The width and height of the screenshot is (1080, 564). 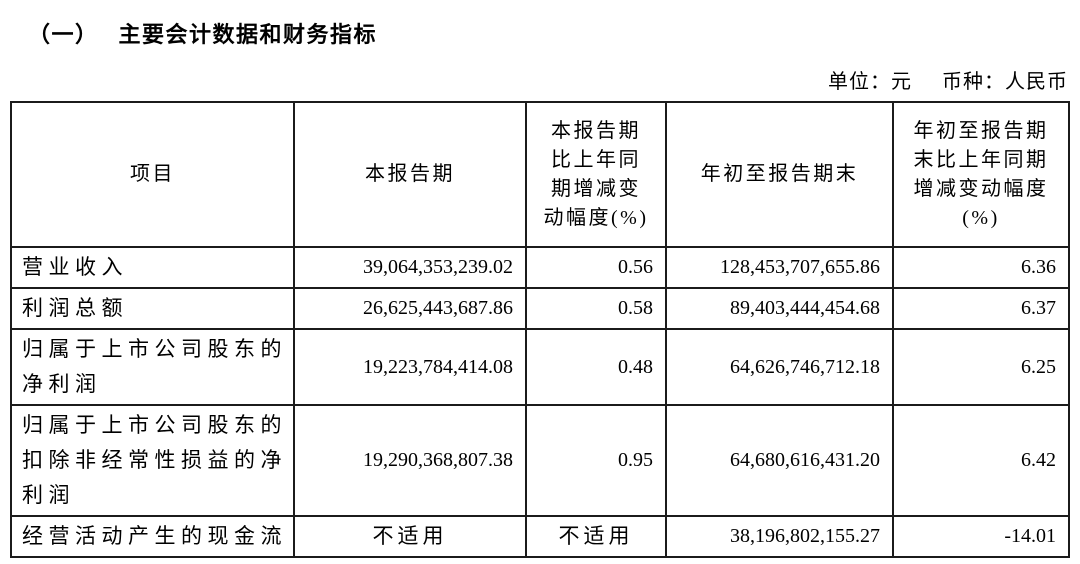 What do you see at coordinates (1005, 82) in the screenshot?
I see `currency-label: 币种：人民币` at bounding box center [1005, 82].